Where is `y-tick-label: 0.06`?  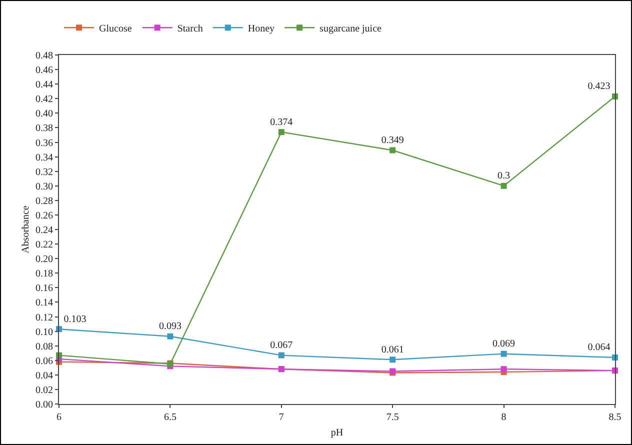
y-tick-label: 0.06 is located at coordinates (44, 361).